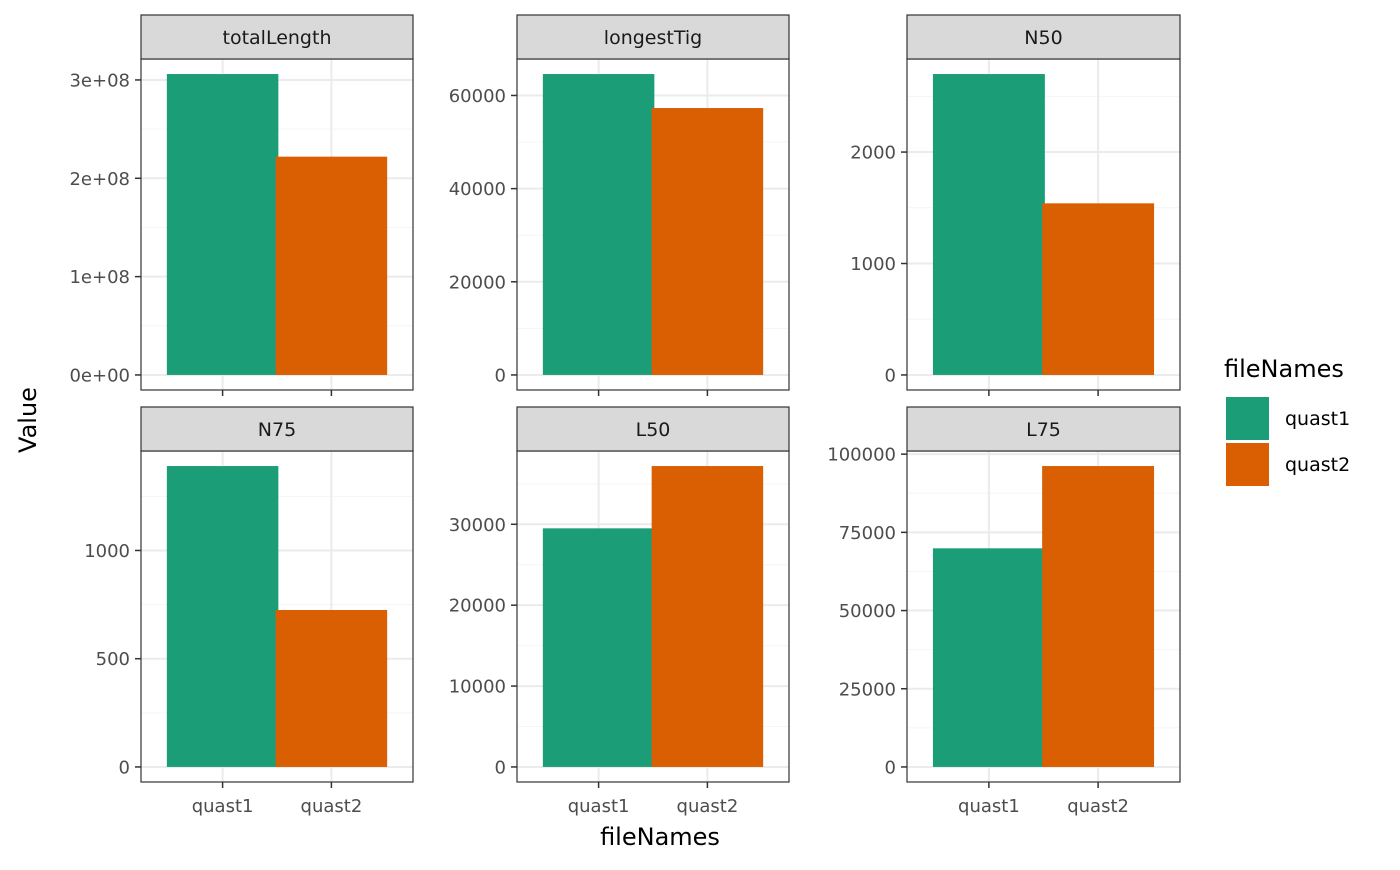  I want to click on bar-N75-quast2, so click(331, 688).